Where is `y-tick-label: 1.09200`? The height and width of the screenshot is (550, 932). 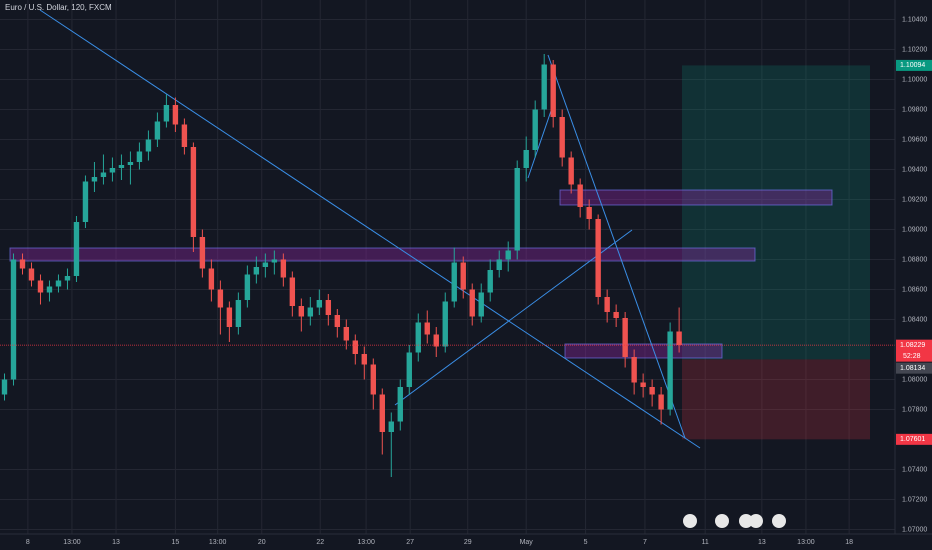 y-tick-label: 1.09200 is located at coordinates (914, 199).